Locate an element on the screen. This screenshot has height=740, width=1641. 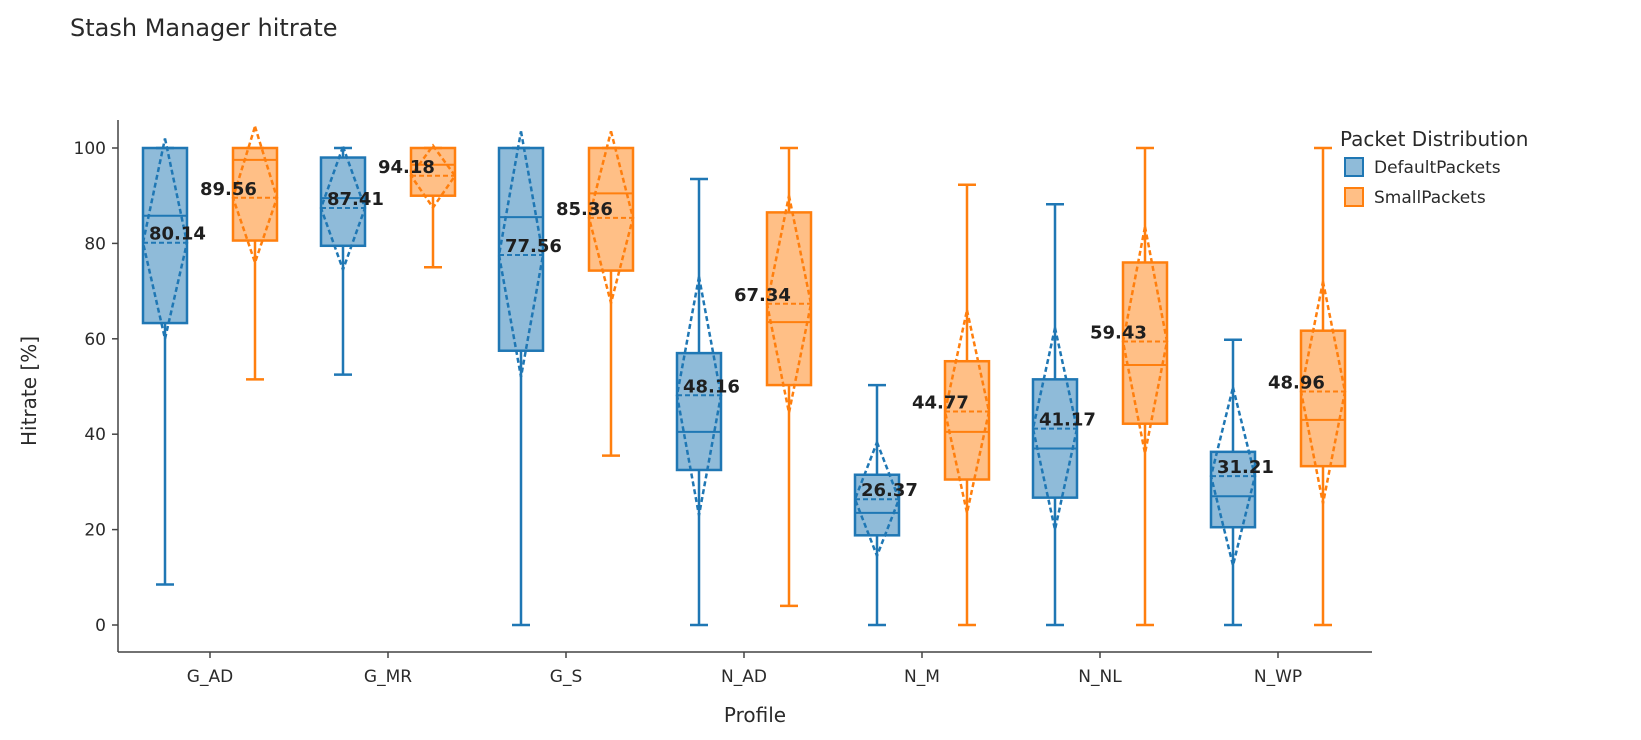
x-tick-label: N_AD is located at coordinates (744, 677).